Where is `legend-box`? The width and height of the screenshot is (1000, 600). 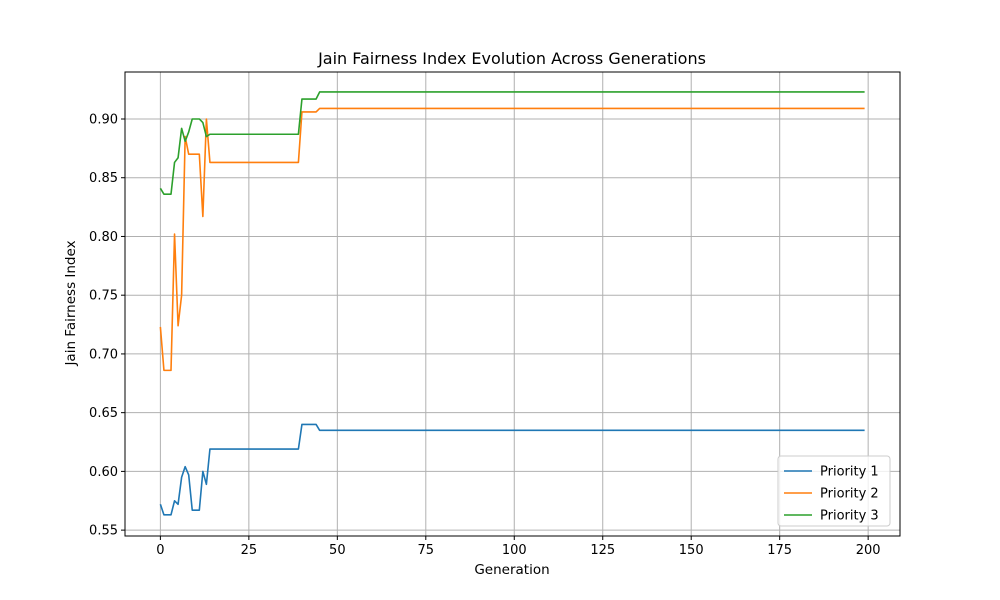 legend-box is located at coordinates (834, 491).